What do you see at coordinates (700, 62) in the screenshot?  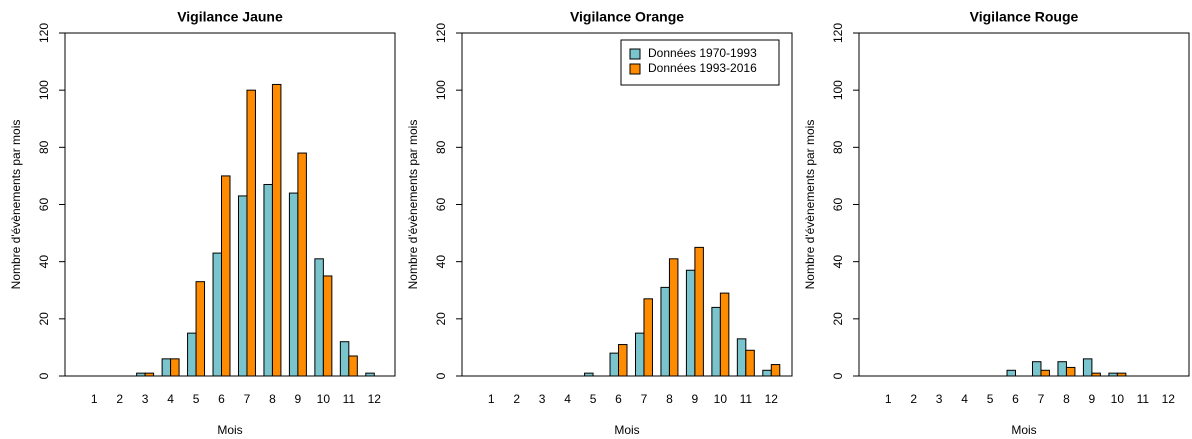 I see `legend` at bounding box center [700, 62].